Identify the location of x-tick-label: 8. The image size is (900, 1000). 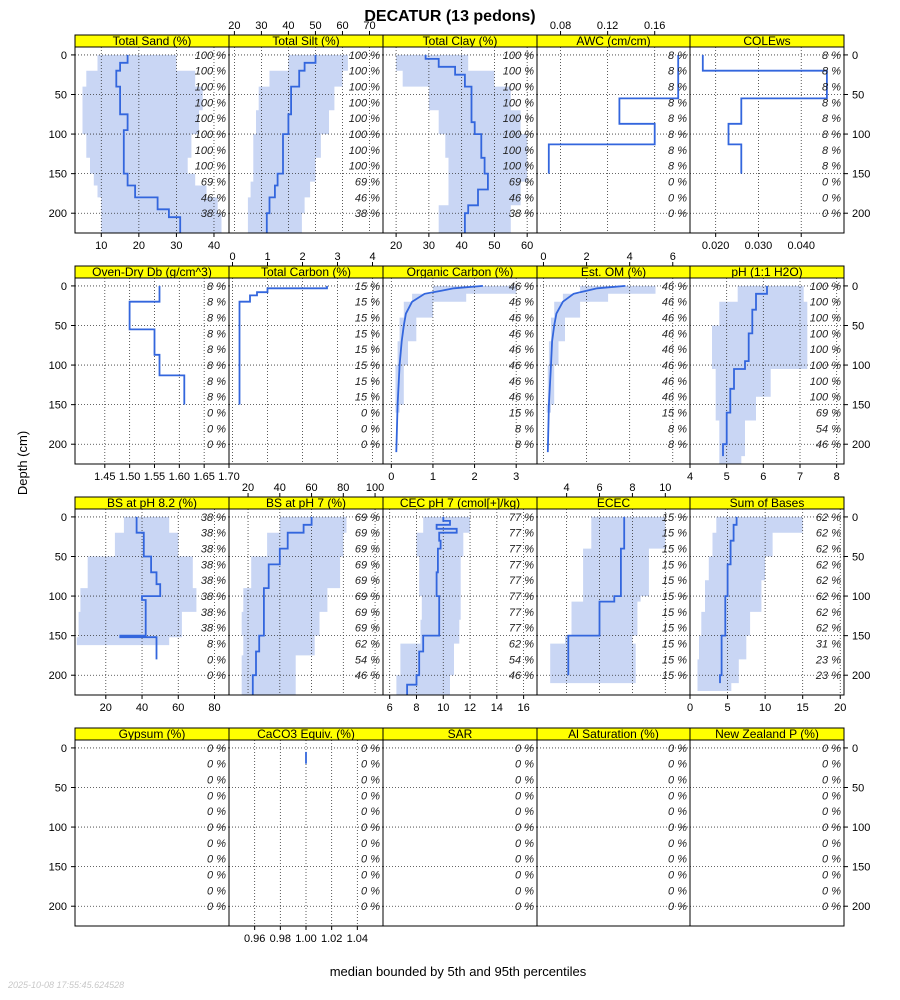
(837, 477).